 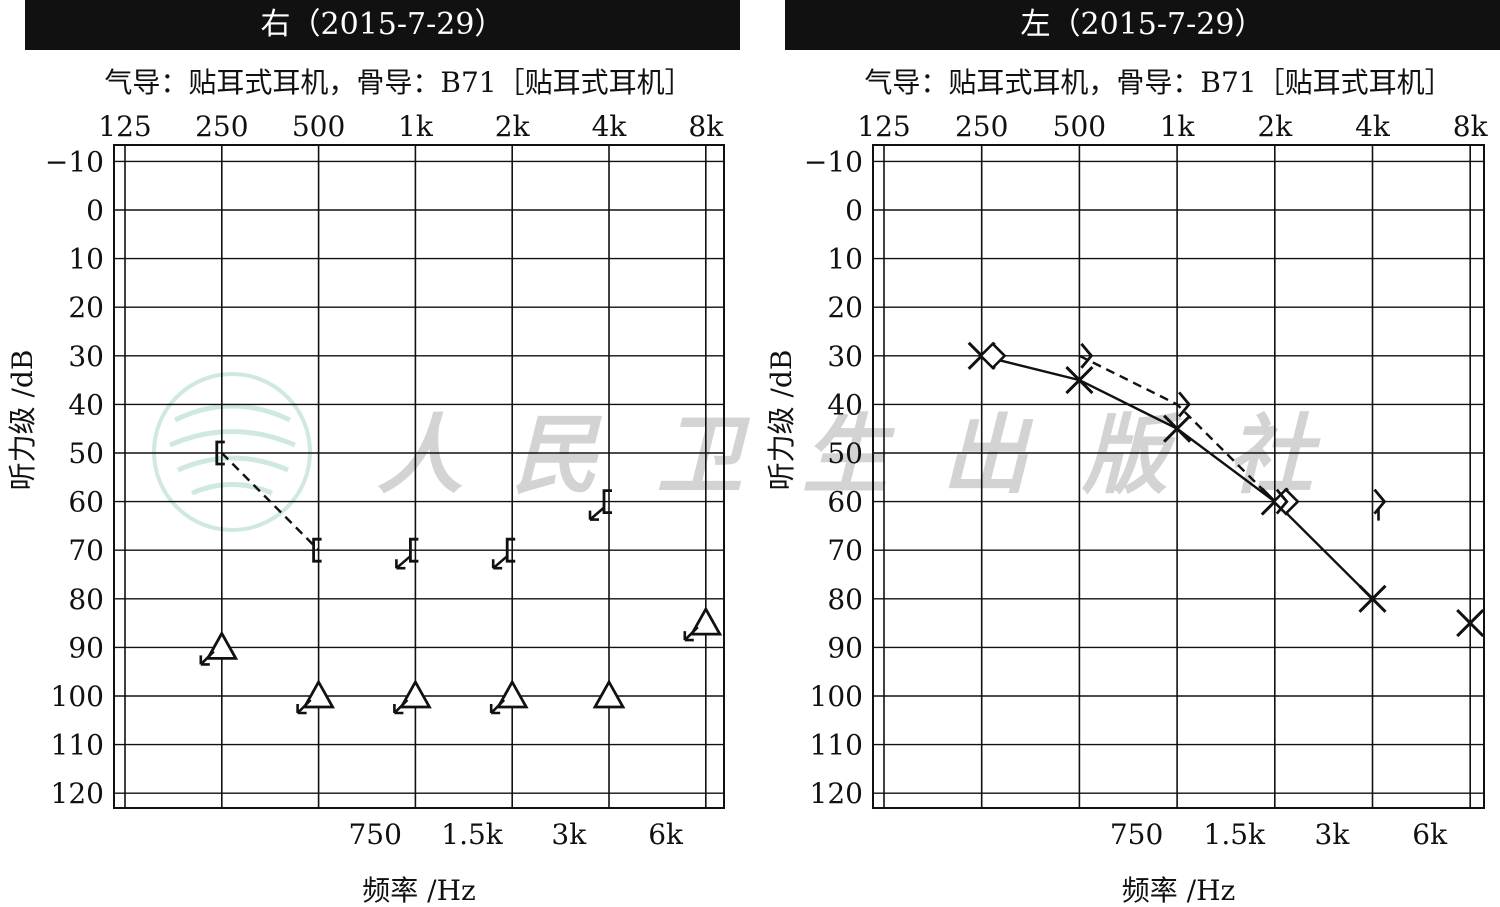 What do you see at coordinates (420, 455) in the screenshot?
I see `watermark-char: 人` at bounding box center [420, 455].